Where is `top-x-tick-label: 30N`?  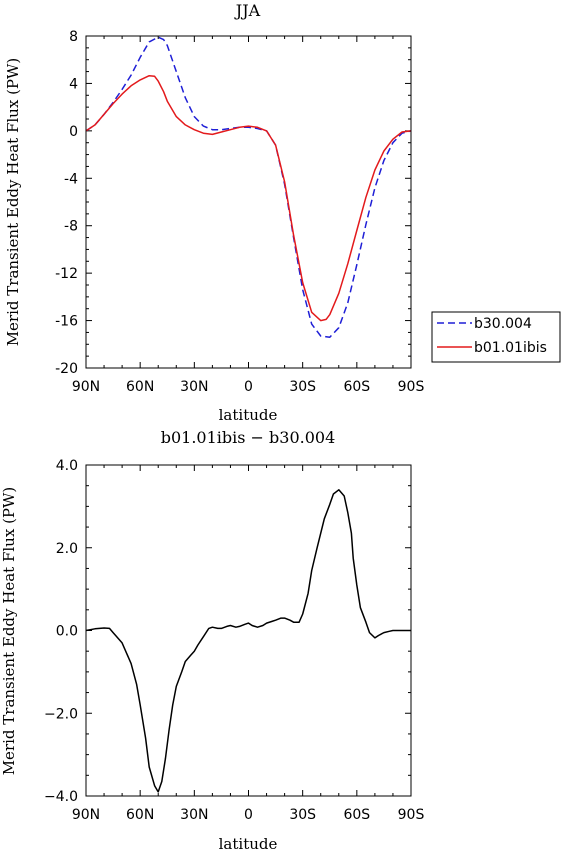
top-x-tick-label: 30N is located at coordinates (194, 387).